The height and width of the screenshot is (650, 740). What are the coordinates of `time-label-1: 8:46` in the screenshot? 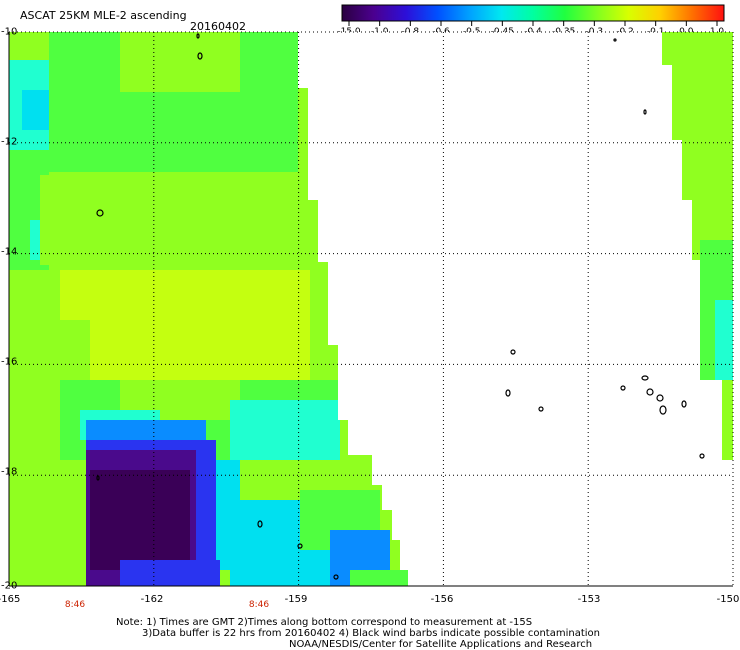 It's located at (75, 605).